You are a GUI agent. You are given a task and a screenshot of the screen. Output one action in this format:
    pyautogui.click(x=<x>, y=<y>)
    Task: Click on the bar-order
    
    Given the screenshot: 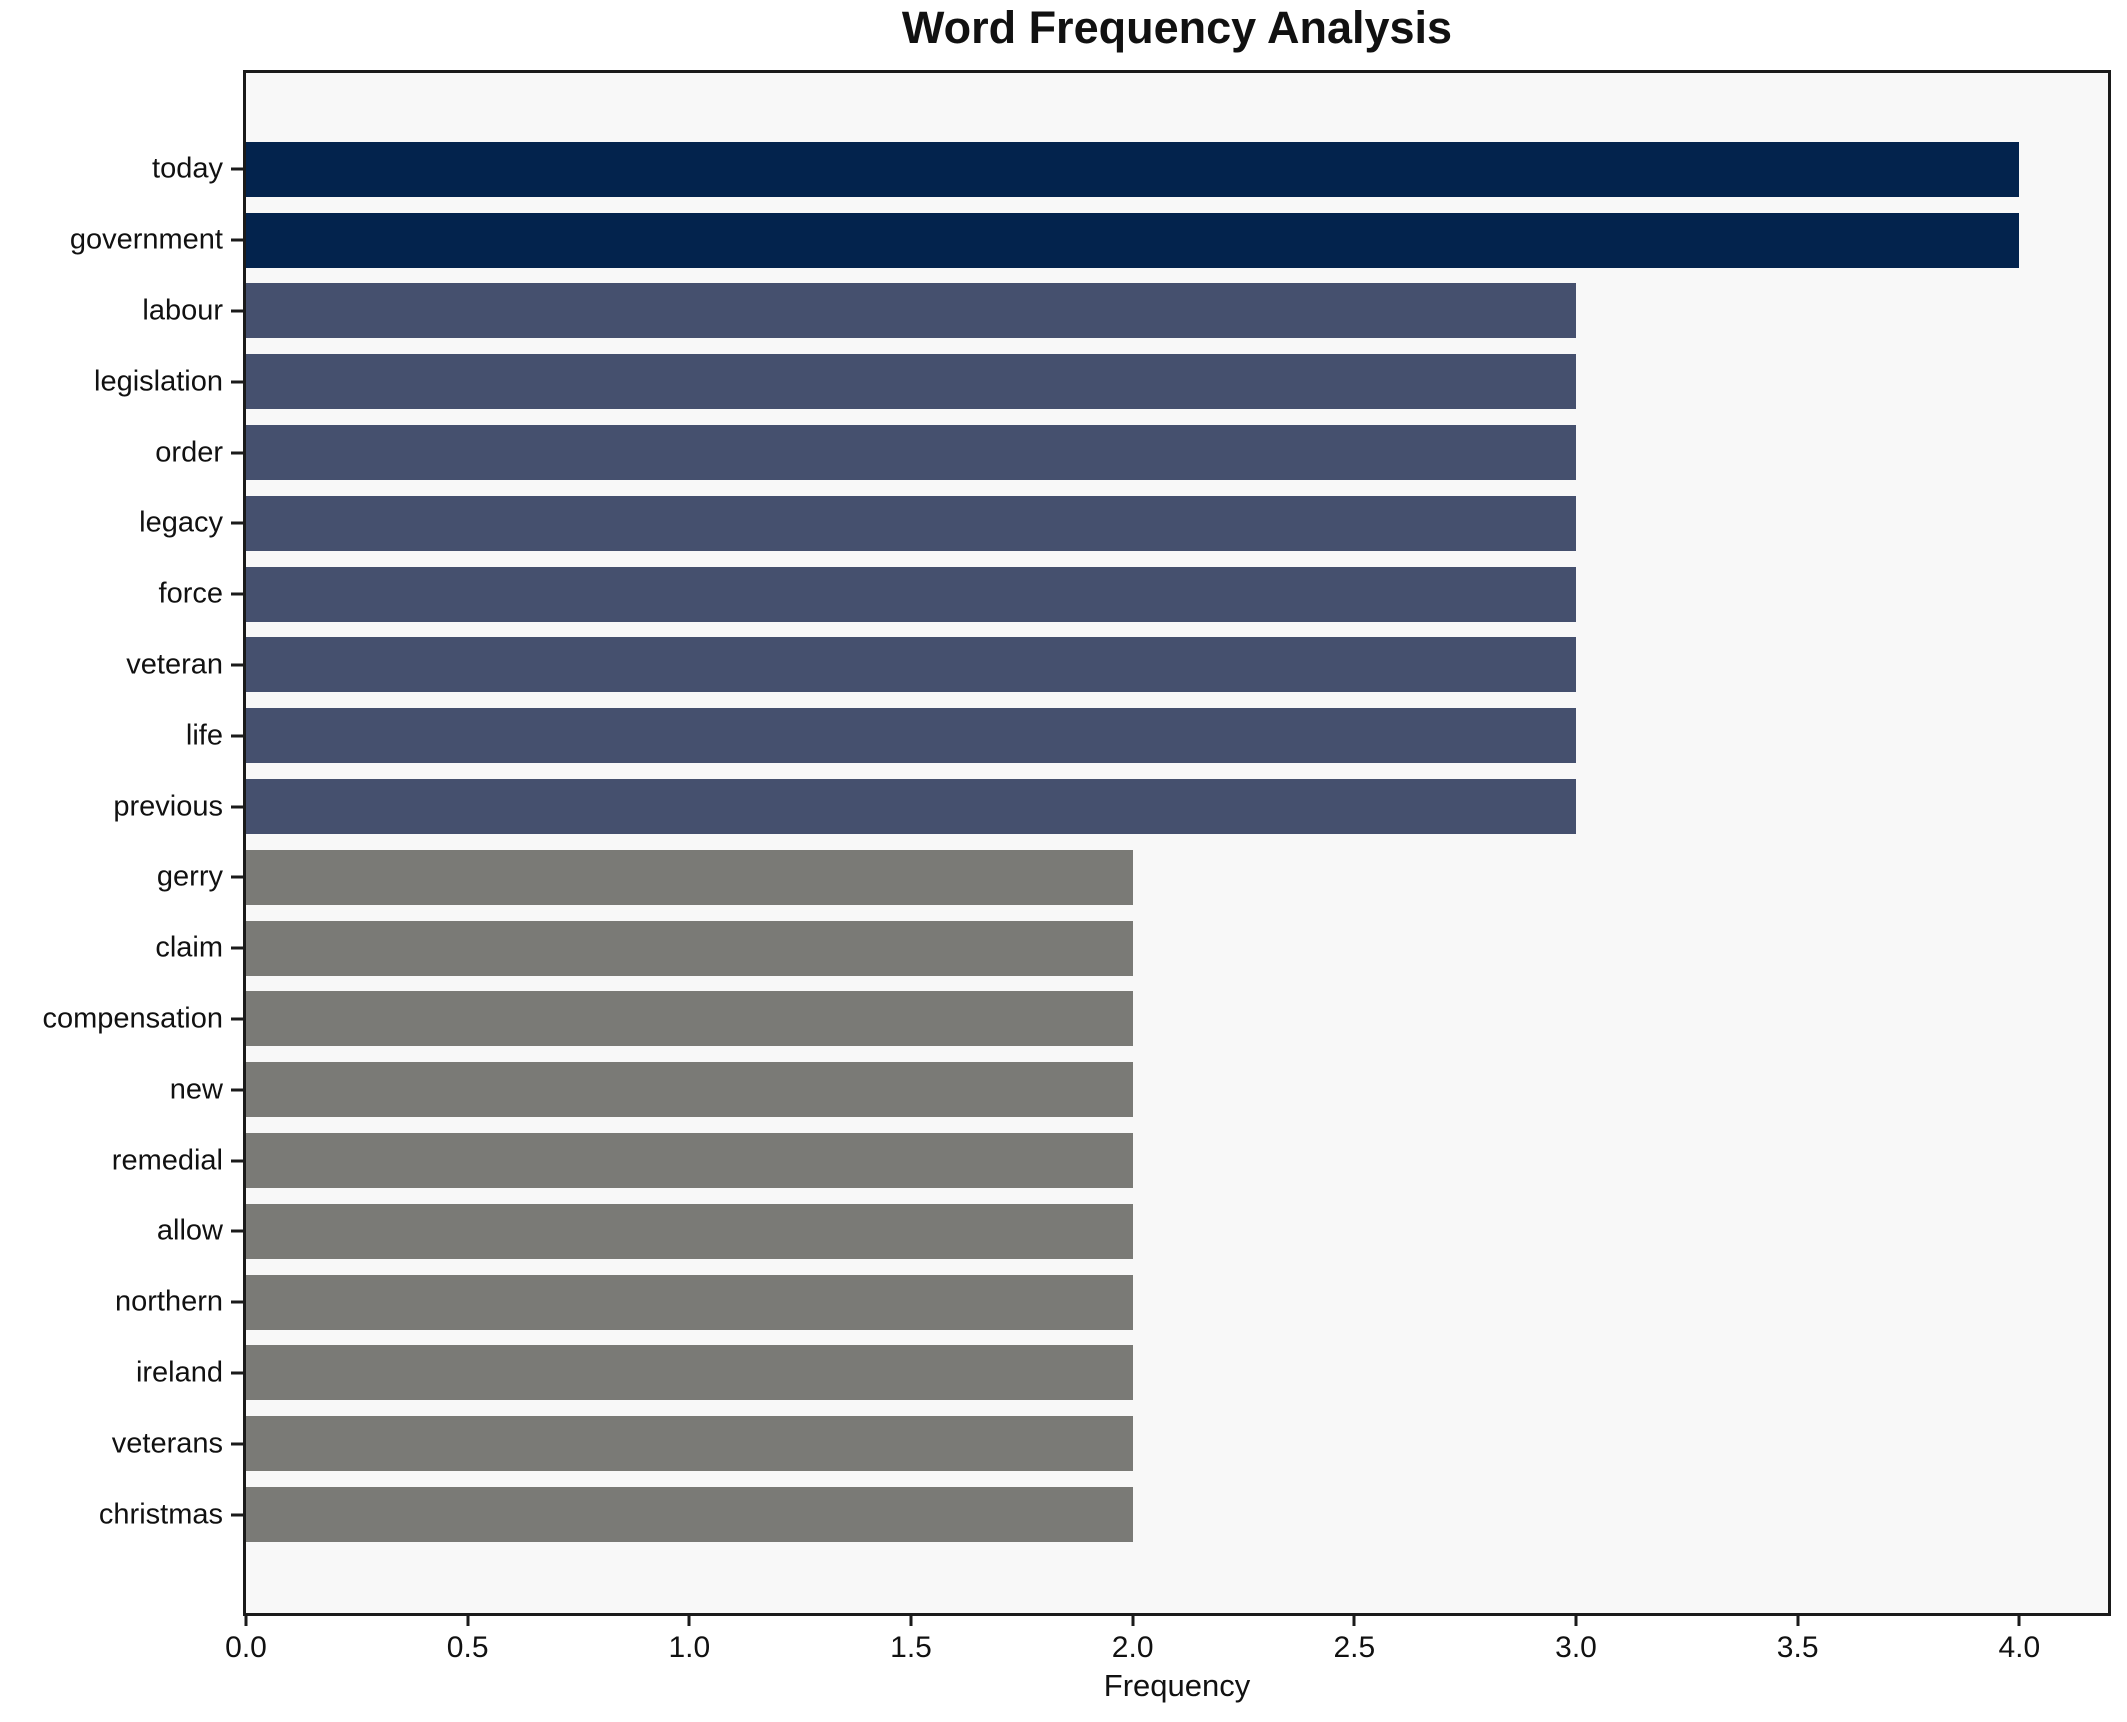 What is the action you would take?
    pyautogui.click(x=911, y=453)
    